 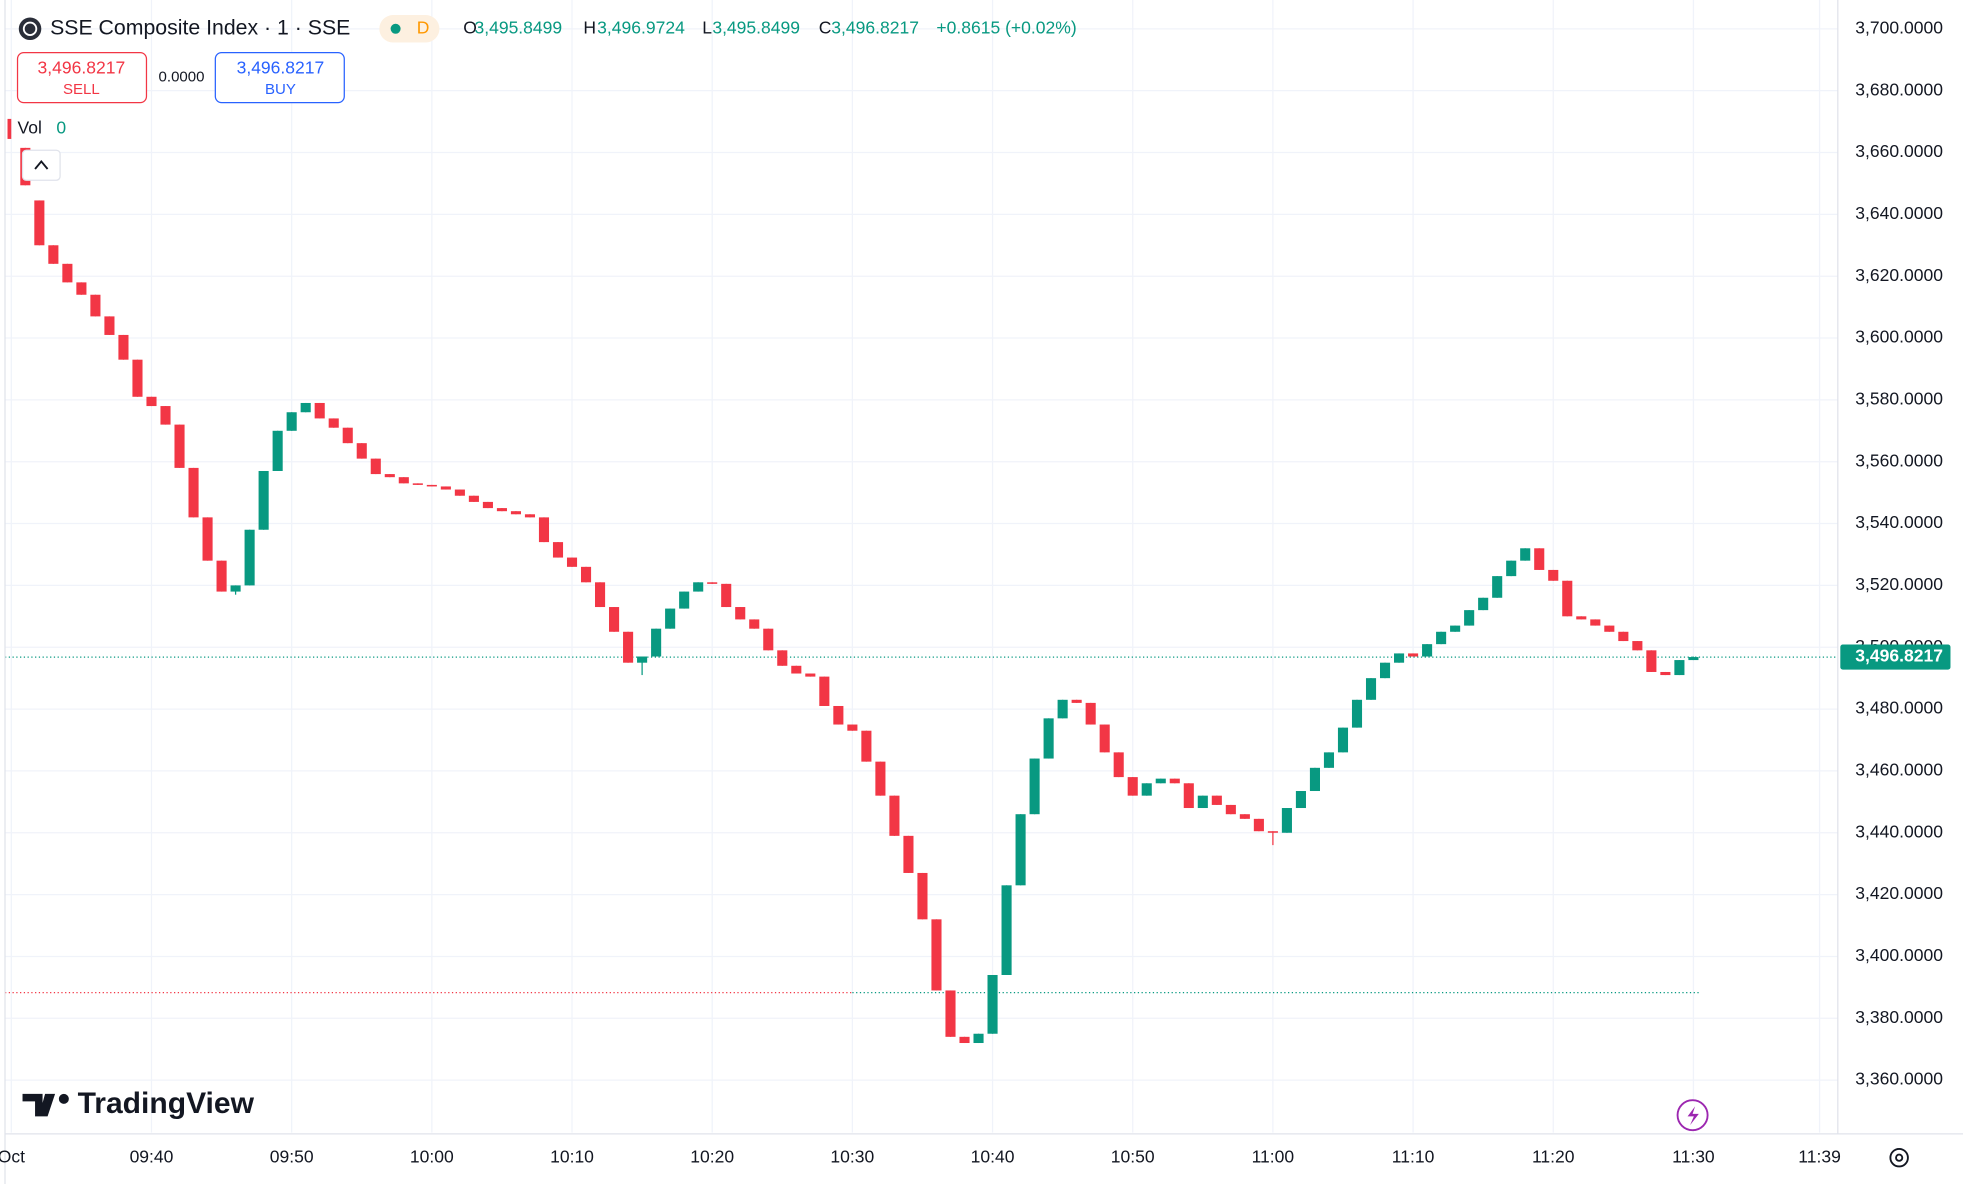 What do you see at coordinates (409, 29) in the screenshot?
I see `status-pill` at bounding box center [409, 29].